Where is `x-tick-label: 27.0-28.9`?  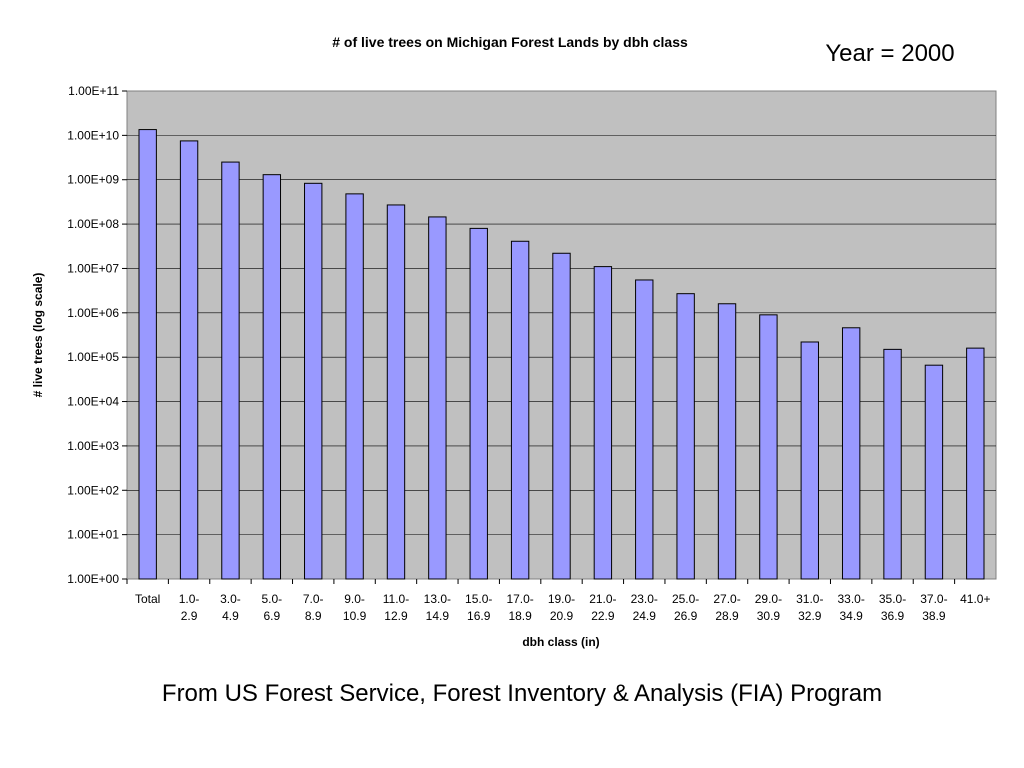
x-tick-label: 27.0-28.9 is located at coordinates (726, 607).